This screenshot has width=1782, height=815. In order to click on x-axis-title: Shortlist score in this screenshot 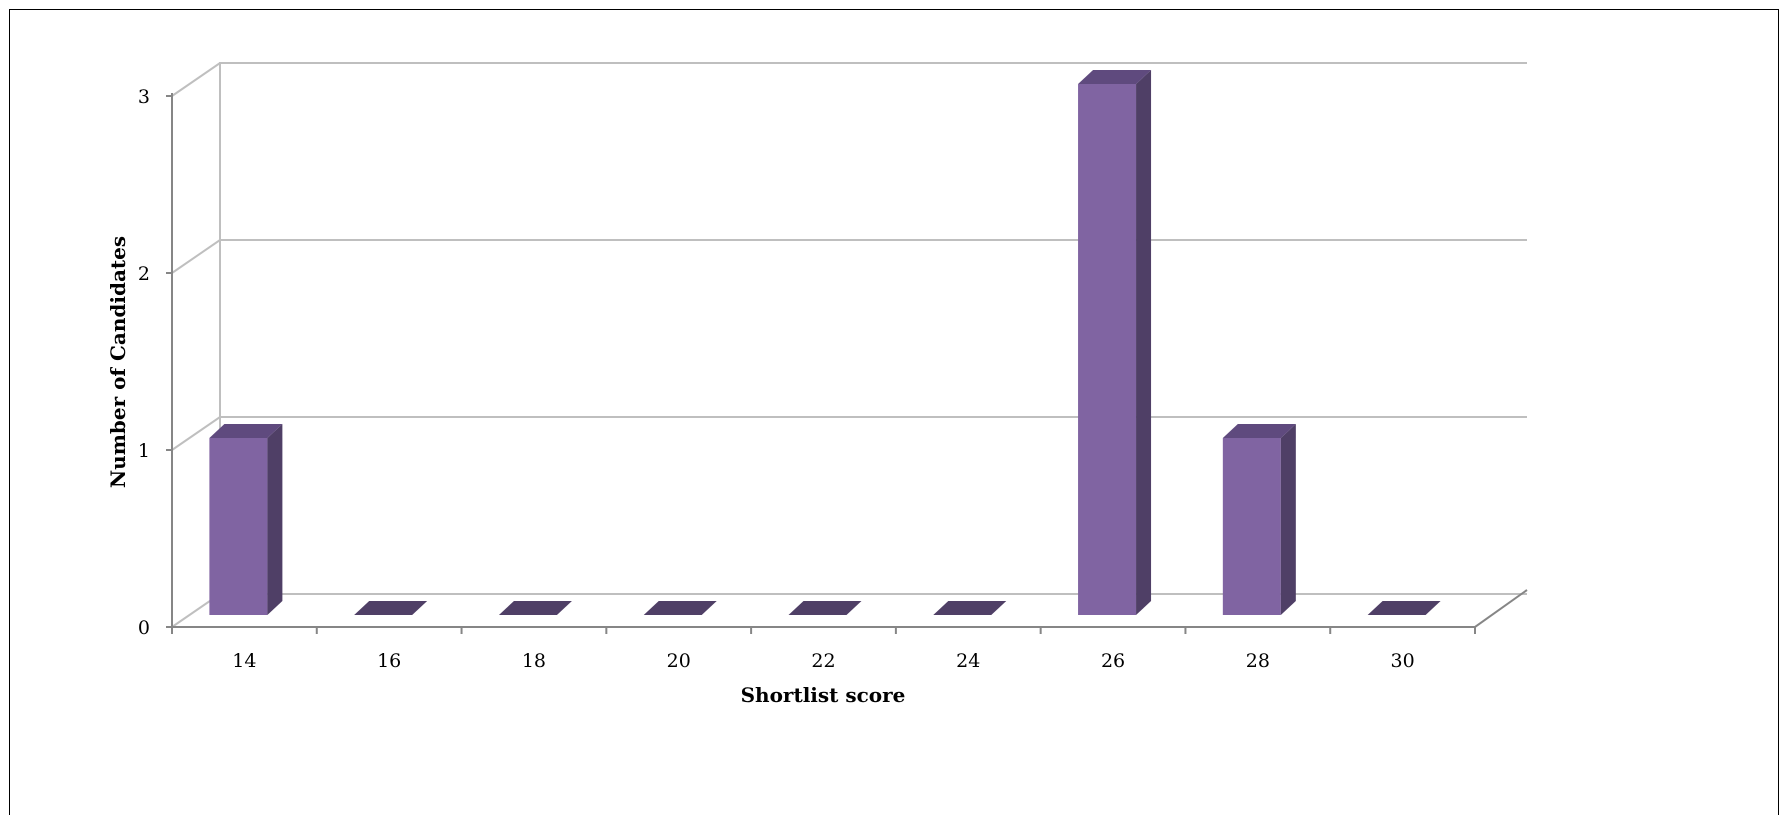, I will do `click(823, 695)`.